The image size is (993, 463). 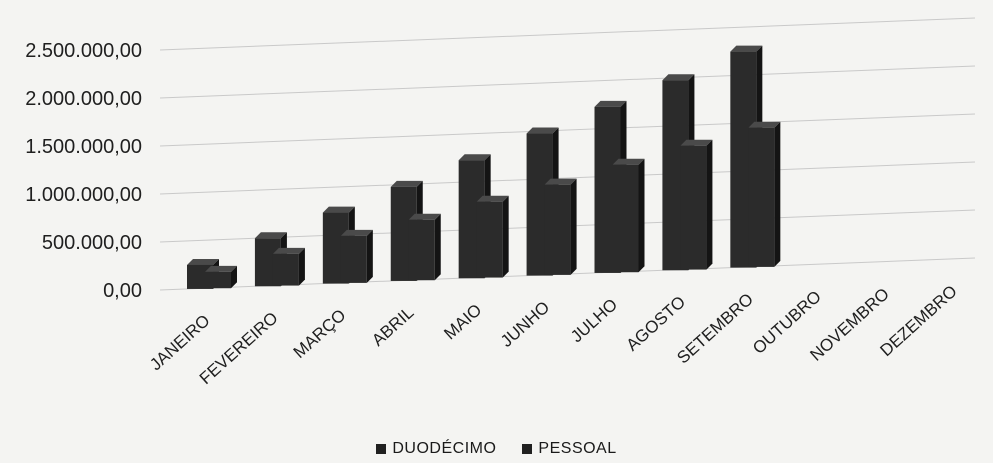 I want to click on legend-item-duodecimo: DUODÉCIMO, so click(x=436, y=449).